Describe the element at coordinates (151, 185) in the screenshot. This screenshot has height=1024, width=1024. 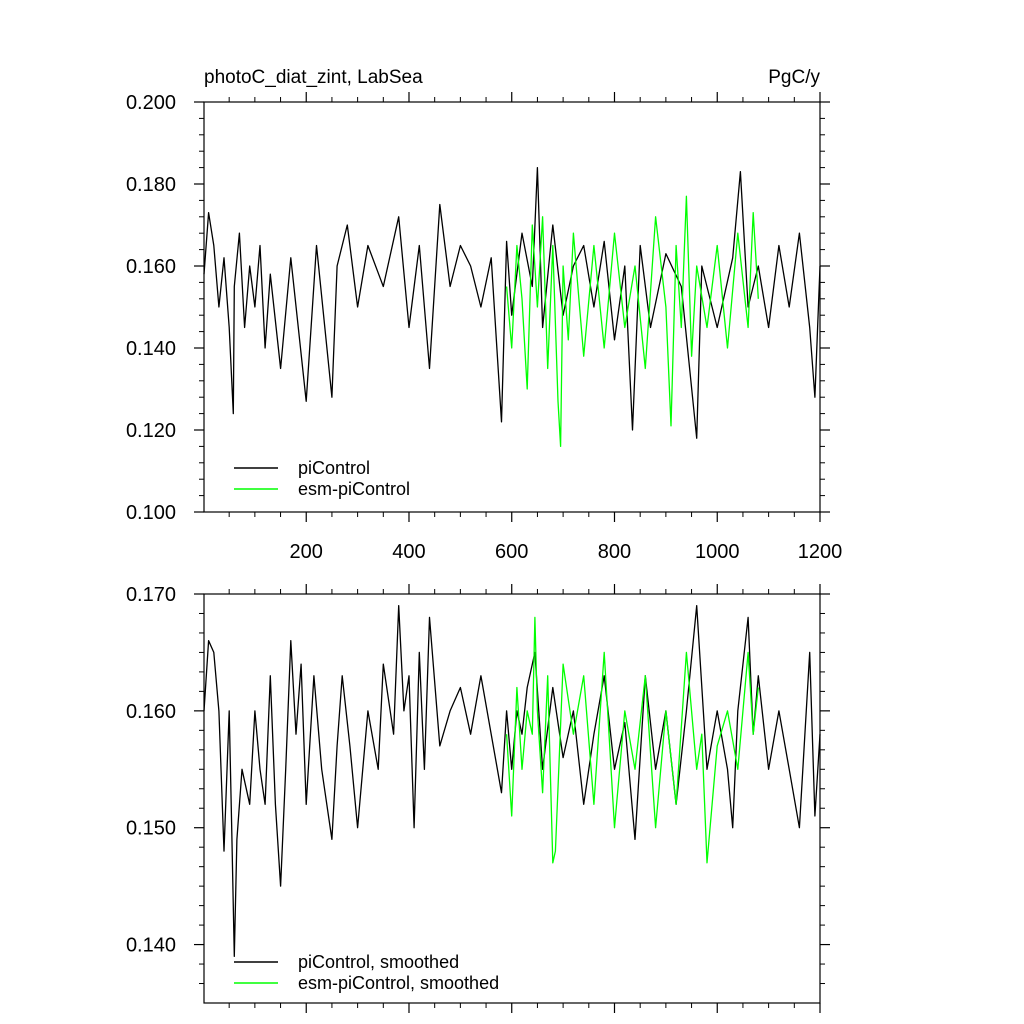
I see `y-tick-label: 0.180` at that location.